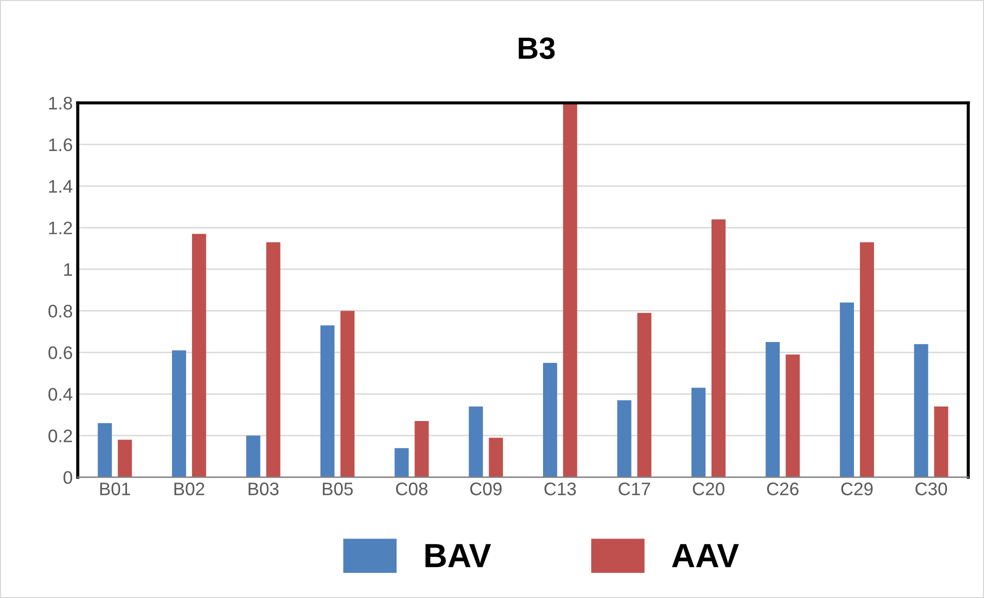  I want to click on legend-label: BAV, so click(458, 556).